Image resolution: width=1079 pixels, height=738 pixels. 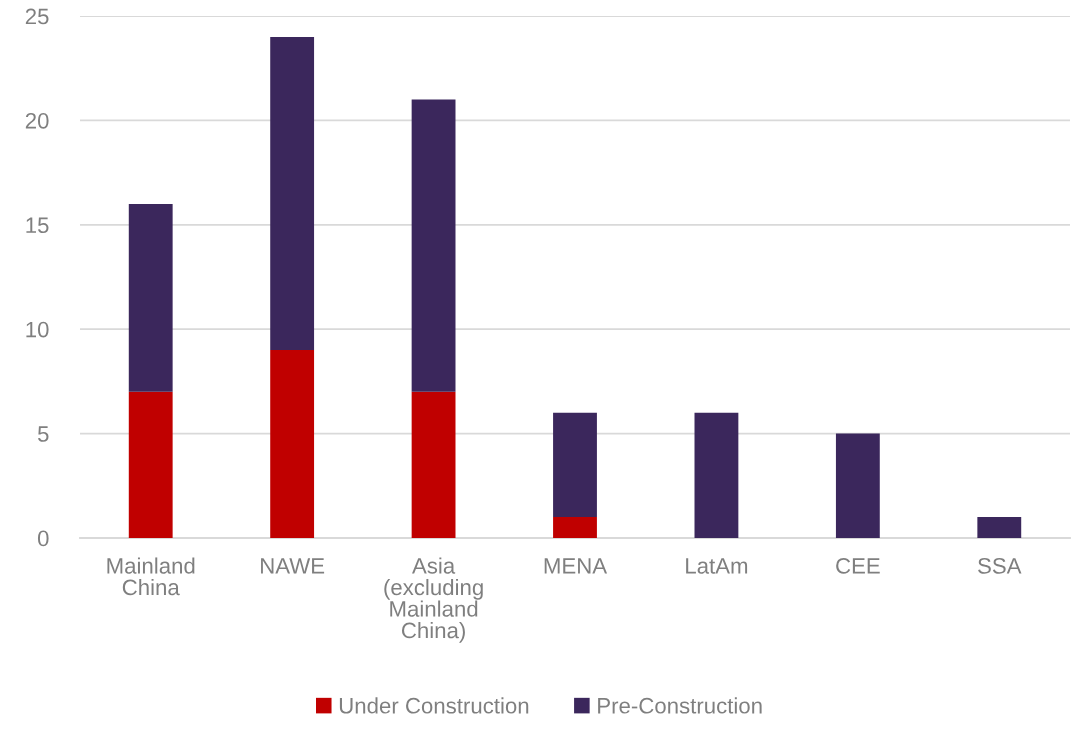 What do you see at coordinates (37, 329) in the screenshot?
I see `y-tick-label: 10` at bounding box center [37, 329].